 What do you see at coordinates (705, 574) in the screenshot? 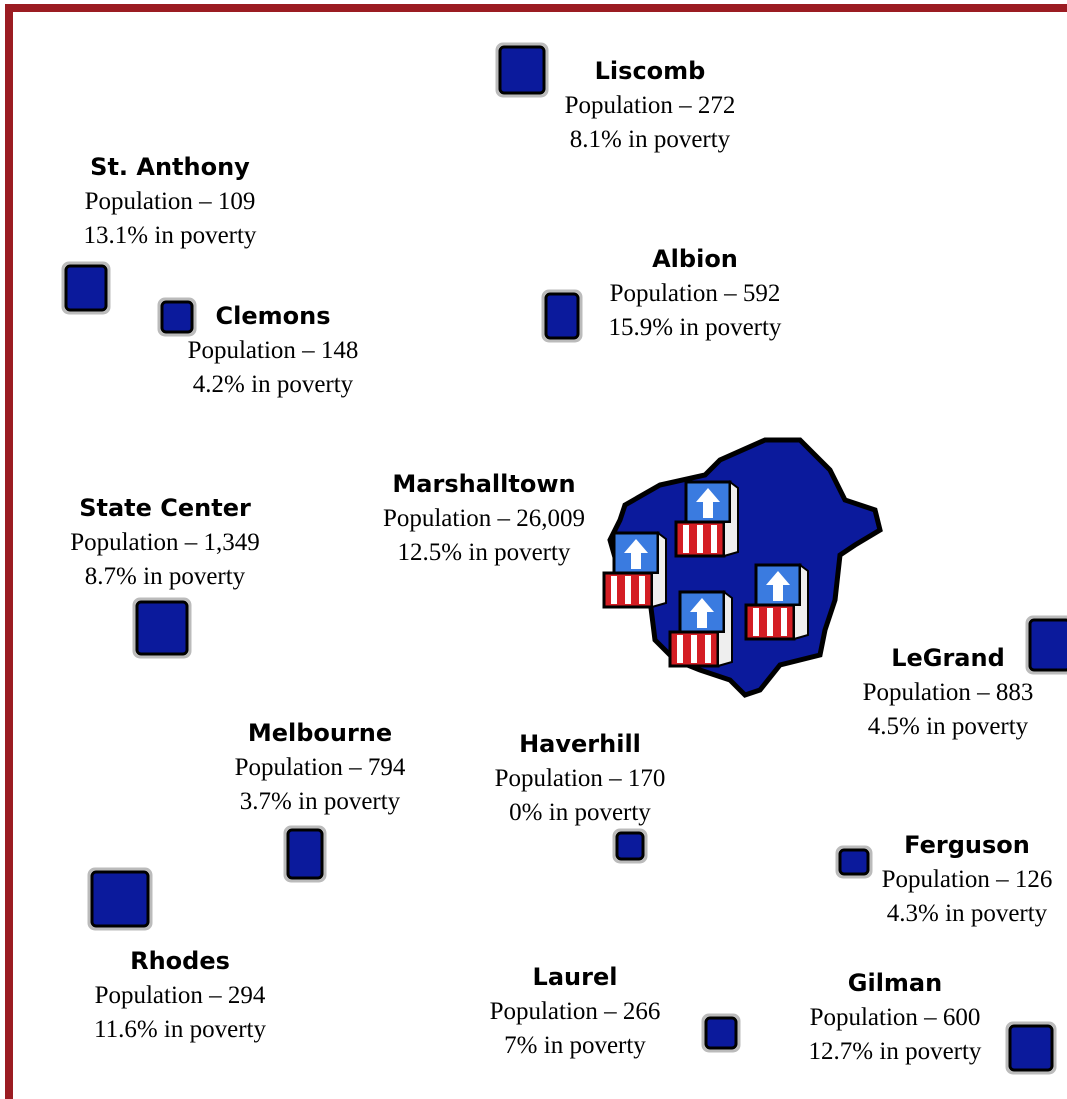
I see `building-icons` at bounding box center [705, 574].